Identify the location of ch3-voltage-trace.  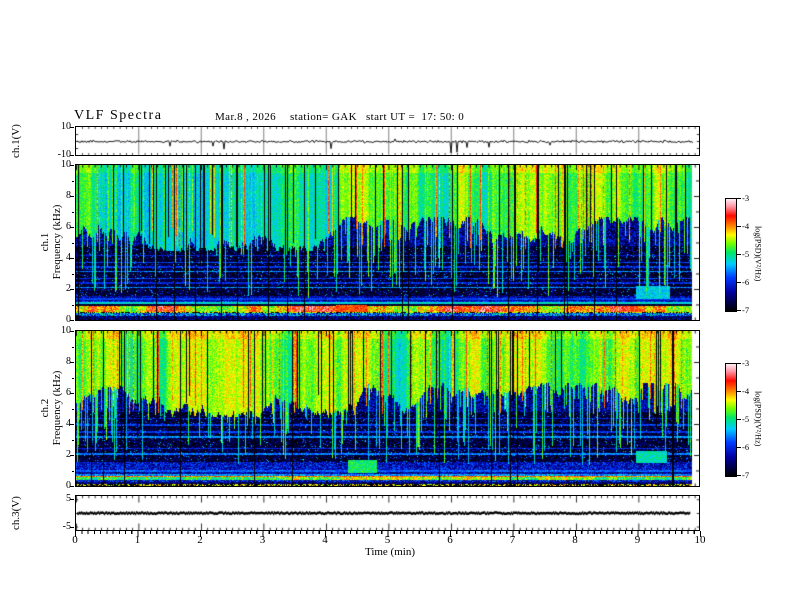
(387, 513).